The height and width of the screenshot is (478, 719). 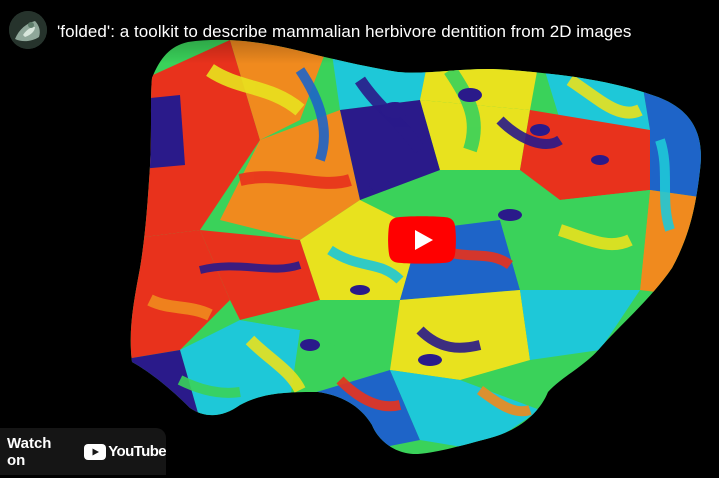 I want to click on watch-on-youtube-button: Watch on YouTube, so click(x=83, y=451).